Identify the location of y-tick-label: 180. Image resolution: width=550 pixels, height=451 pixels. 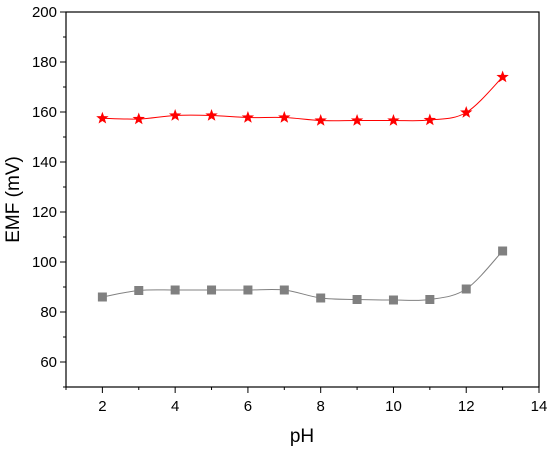
(44, 62).